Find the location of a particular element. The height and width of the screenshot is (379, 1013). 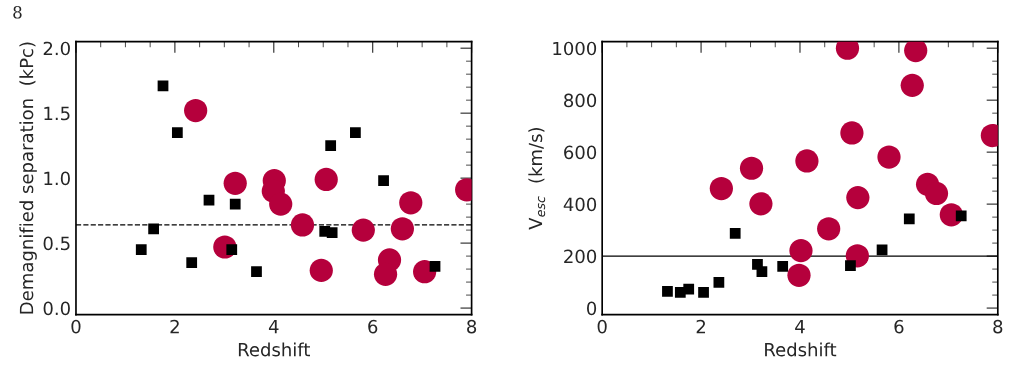

y-tick-label: 1.5 is located at coordinates (57, 113).